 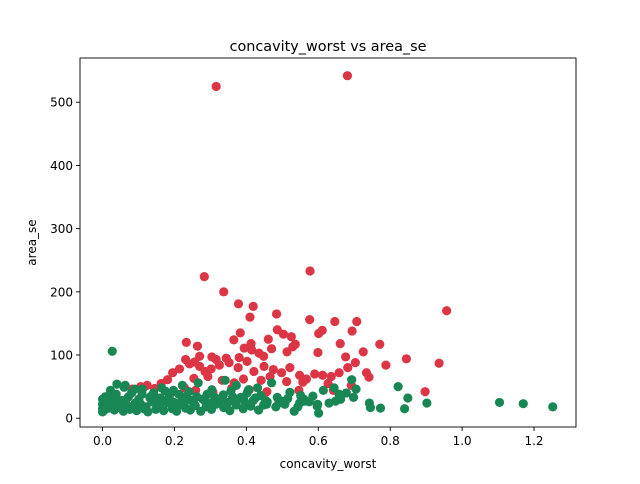 I want to click on y-tick-label: 300, so click(x=61, y=229).